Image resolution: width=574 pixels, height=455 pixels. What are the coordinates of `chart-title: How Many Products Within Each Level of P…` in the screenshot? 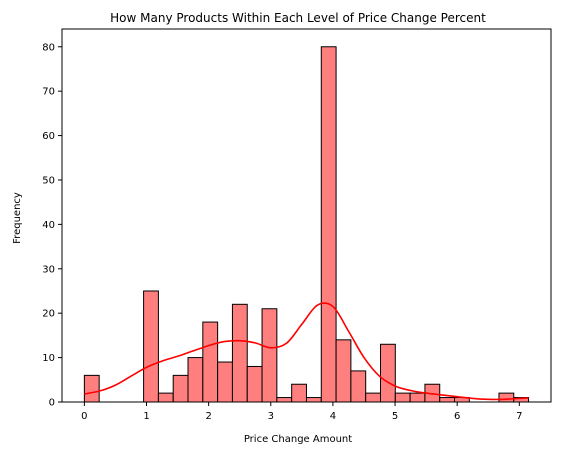 It's located at (298, 18).